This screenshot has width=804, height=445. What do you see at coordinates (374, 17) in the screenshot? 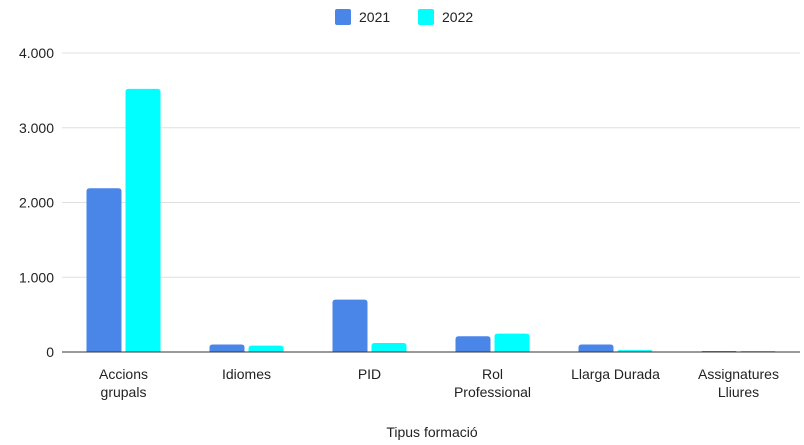
I see `legend-label: 2021` at bounding box center [374, 17].